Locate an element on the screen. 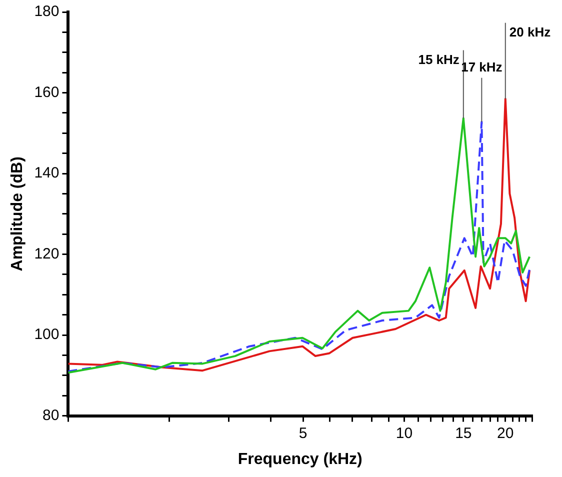 The image size is (562, 477). y-tick-label: 100 is located at coordinates (47, 335).